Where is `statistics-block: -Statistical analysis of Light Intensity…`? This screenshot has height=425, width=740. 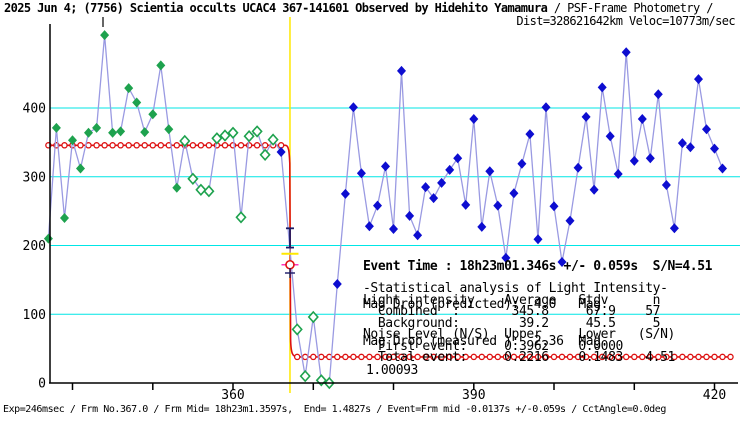
statistics-block: -Statistical analysis of Light Intensity… is located at coordinates (519, 323).